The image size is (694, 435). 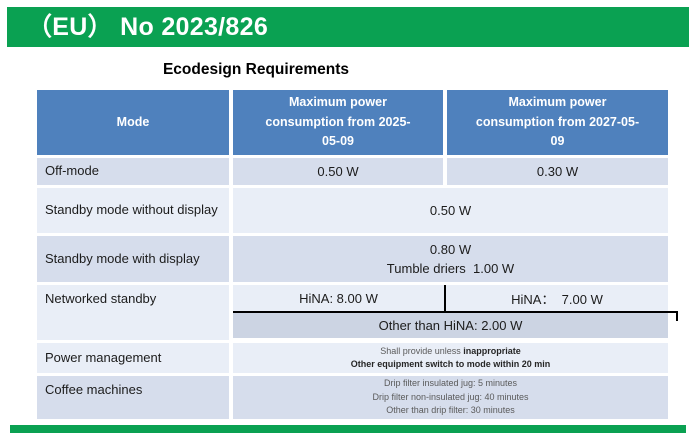 What do you see at coordinates (557, 102) in the screenshot?
I see `header-2027-line: Maximum power` at bounding box center [557, 102].